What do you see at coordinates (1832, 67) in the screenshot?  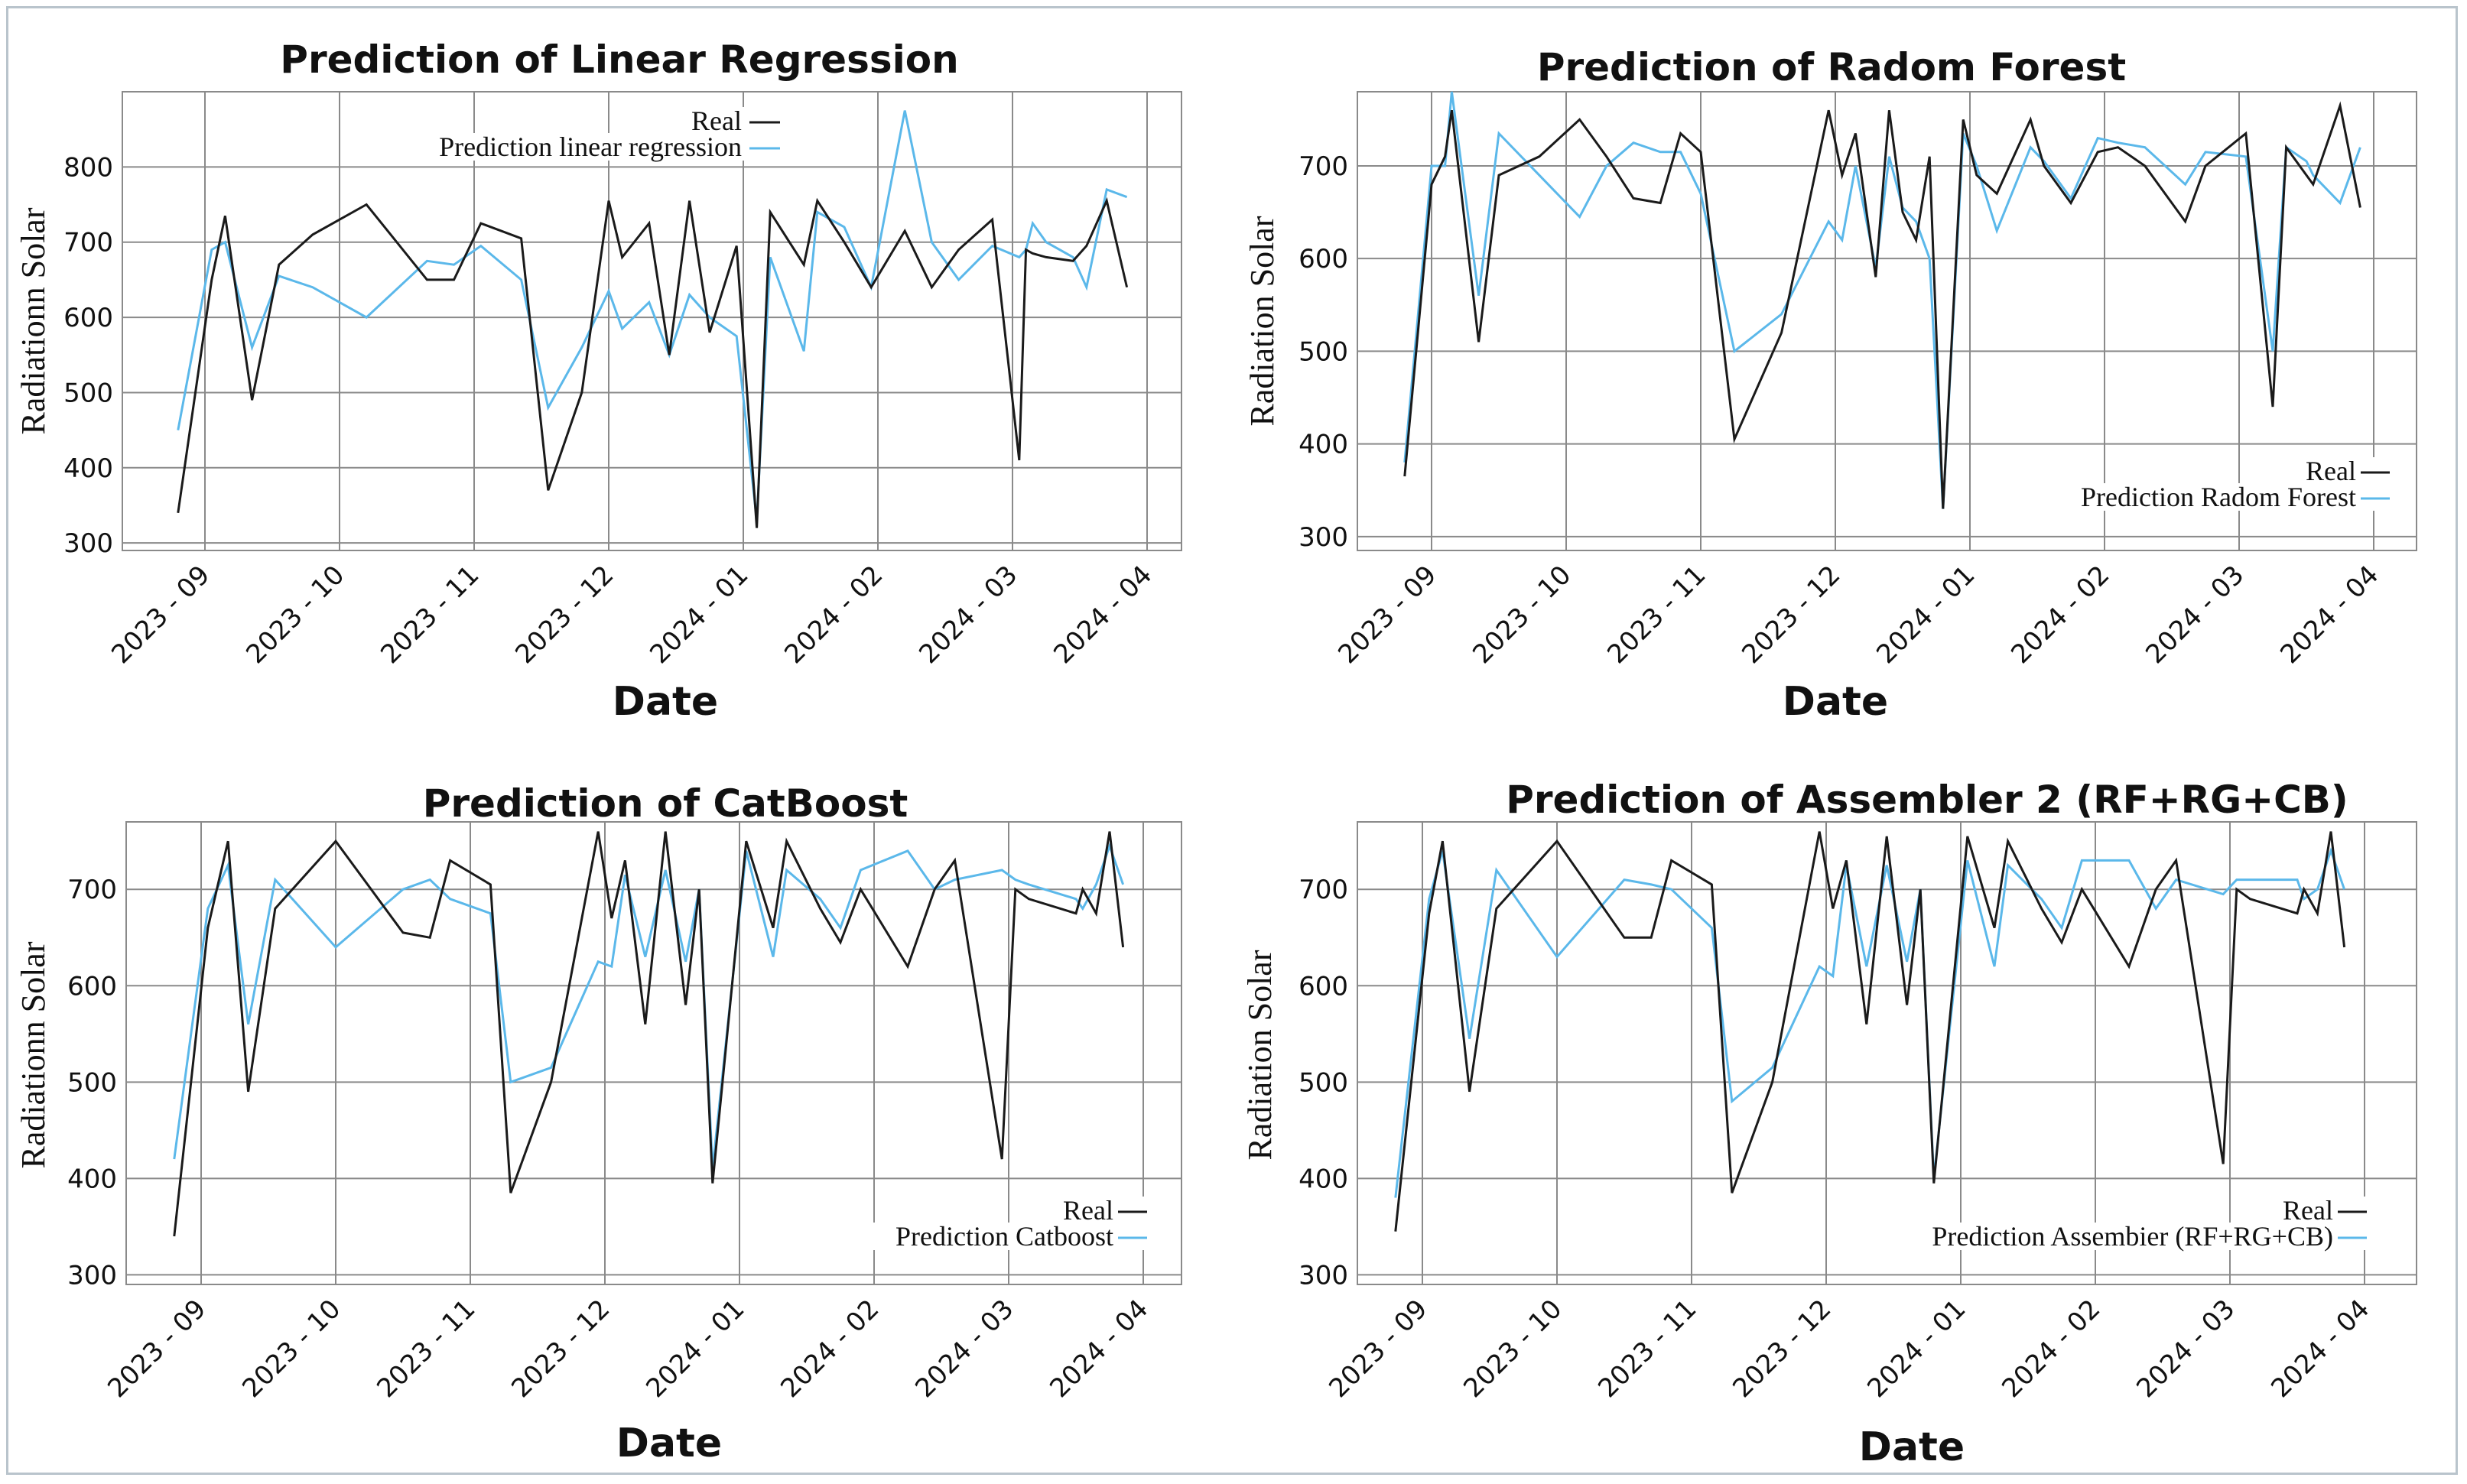 I see `chart-title: Prediction of Radom Forest` at bounding box center [1832, 67].